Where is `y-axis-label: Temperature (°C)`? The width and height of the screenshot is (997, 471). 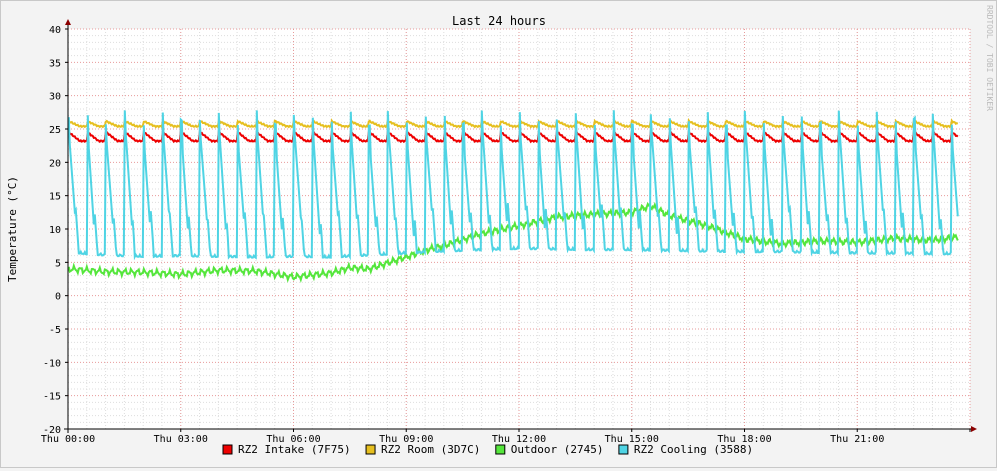 y-axis-label: Temperature (°C) is located at coordinates (12, 229).